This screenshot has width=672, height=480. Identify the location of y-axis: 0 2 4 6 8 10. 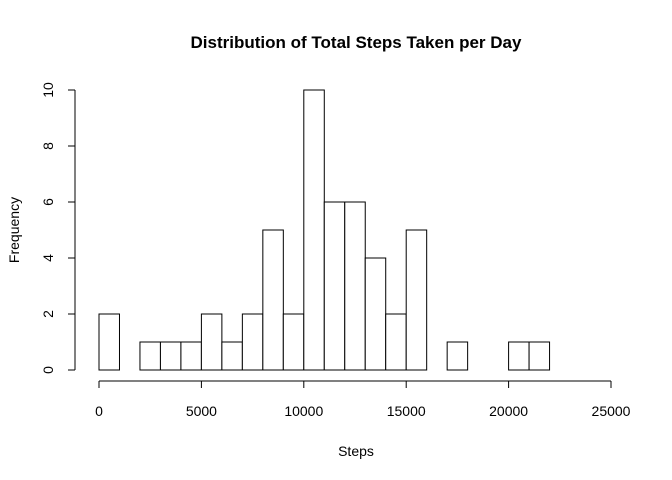
(58, 228).